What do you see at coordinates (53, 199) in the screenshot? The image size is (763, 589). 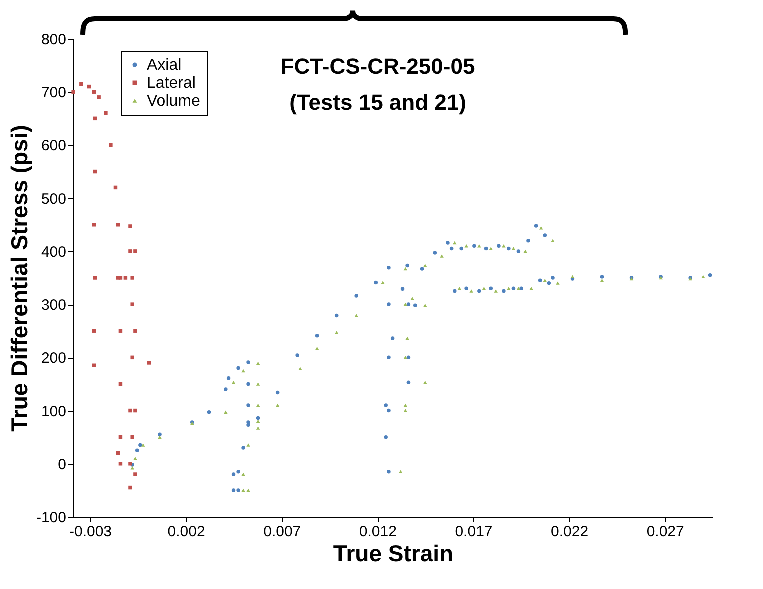 I see `y-tick-label: 500` at bounding box center [53, 199].